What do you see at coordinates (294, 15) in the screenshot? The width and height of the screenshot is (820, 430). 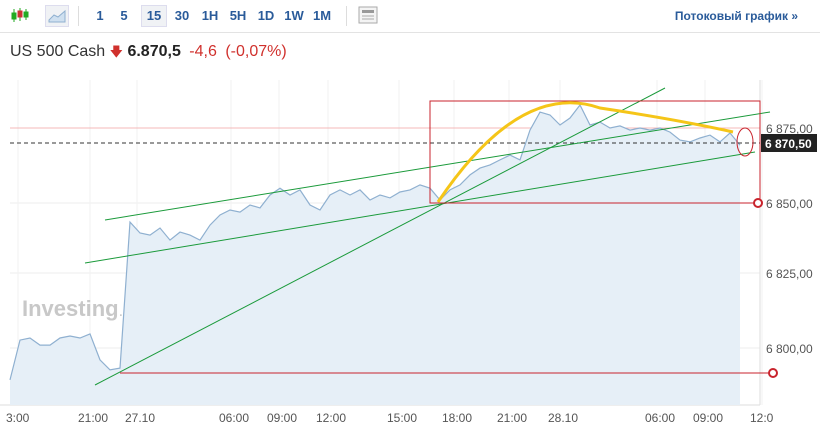 I see `interval-1W: 1W` at bounding box center [294, 15].